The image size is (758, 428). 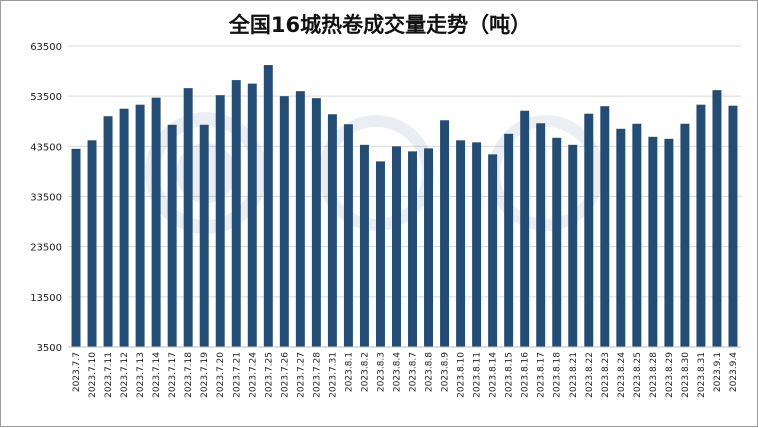 I want to click on x-tick-label: 2023.8.15, so click(x=510, y=375).